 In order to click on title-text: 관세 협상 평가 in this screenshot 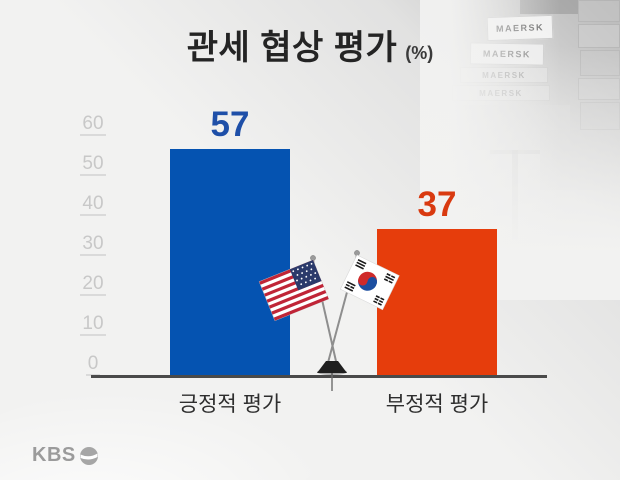, I will do `click(292, 48)`.